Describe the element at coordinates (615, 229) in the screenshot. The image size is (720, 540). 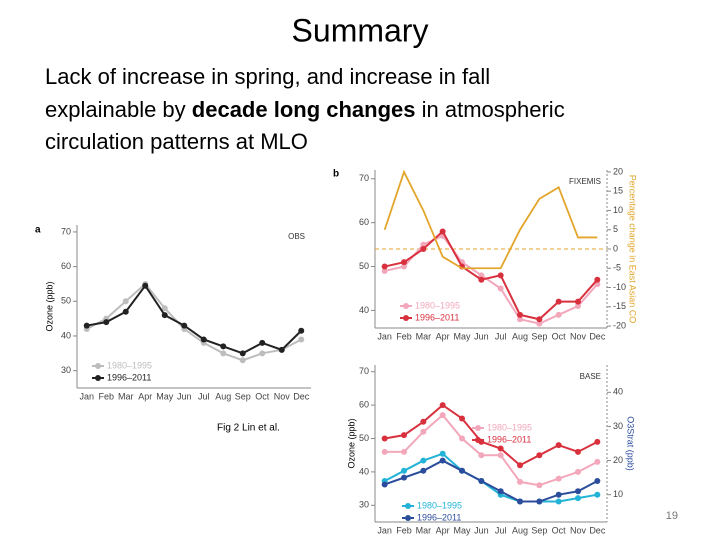
I see `y2-tick-label: 5` at that location.